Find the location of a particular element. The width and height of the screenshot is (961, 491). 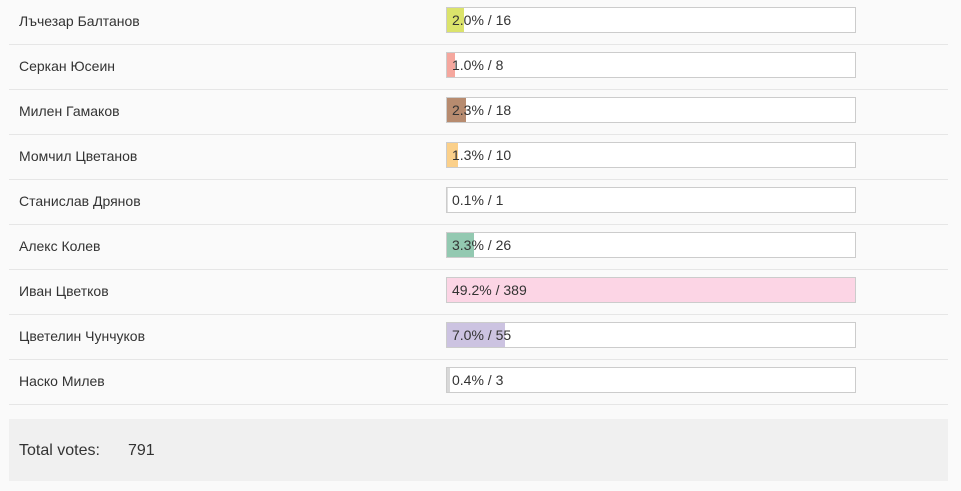

result-text: 7.0% / 55 is located at coordinates (482, 335).